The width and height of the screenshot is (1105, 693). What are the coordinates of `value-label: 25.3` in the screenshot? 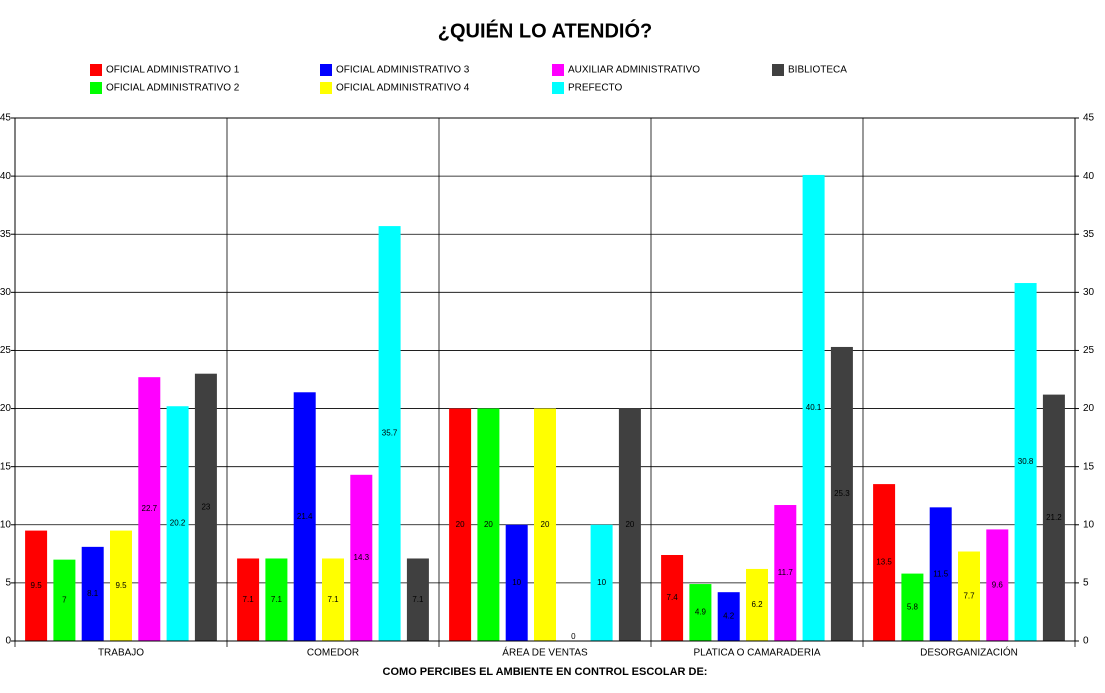 It's located at (842, 493).